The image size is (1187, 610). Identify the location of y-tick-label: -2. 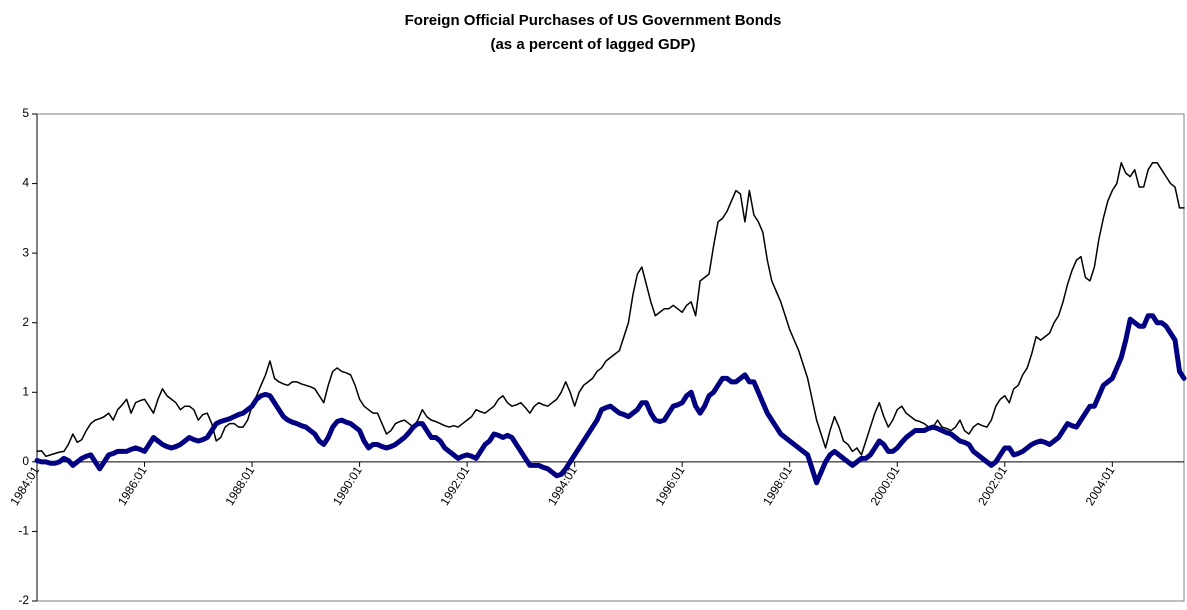
(23, 600).